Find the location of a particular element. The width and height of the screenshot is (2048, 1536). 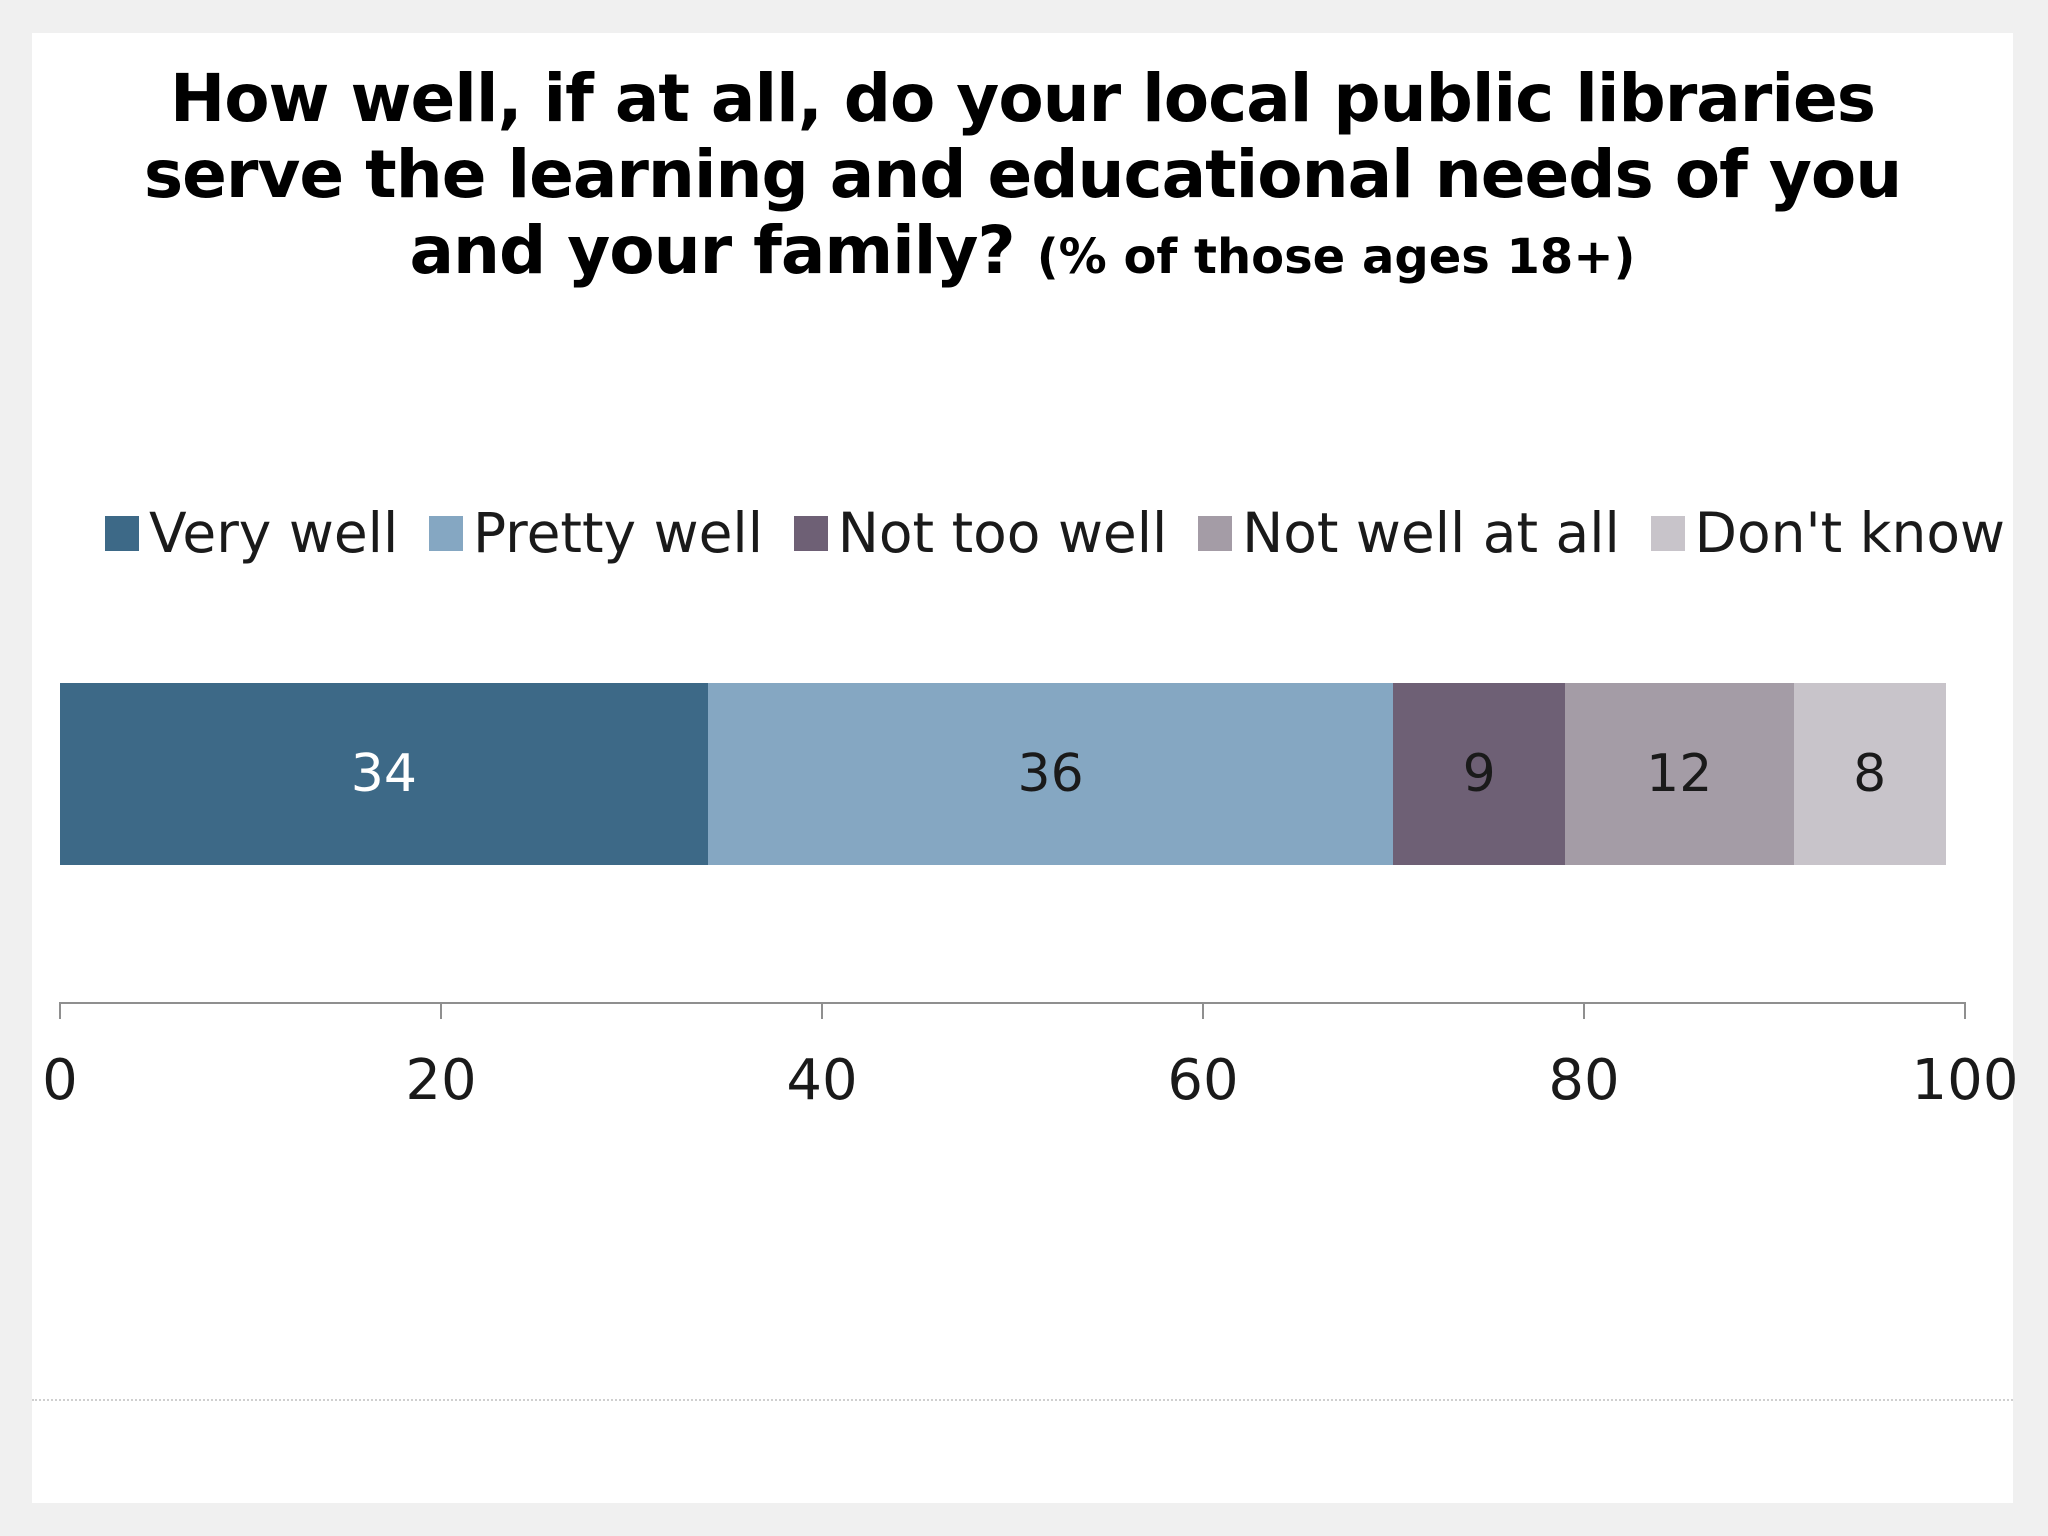

legend-item-pretty-well: Pretty well is located at coordinates (595, 533).